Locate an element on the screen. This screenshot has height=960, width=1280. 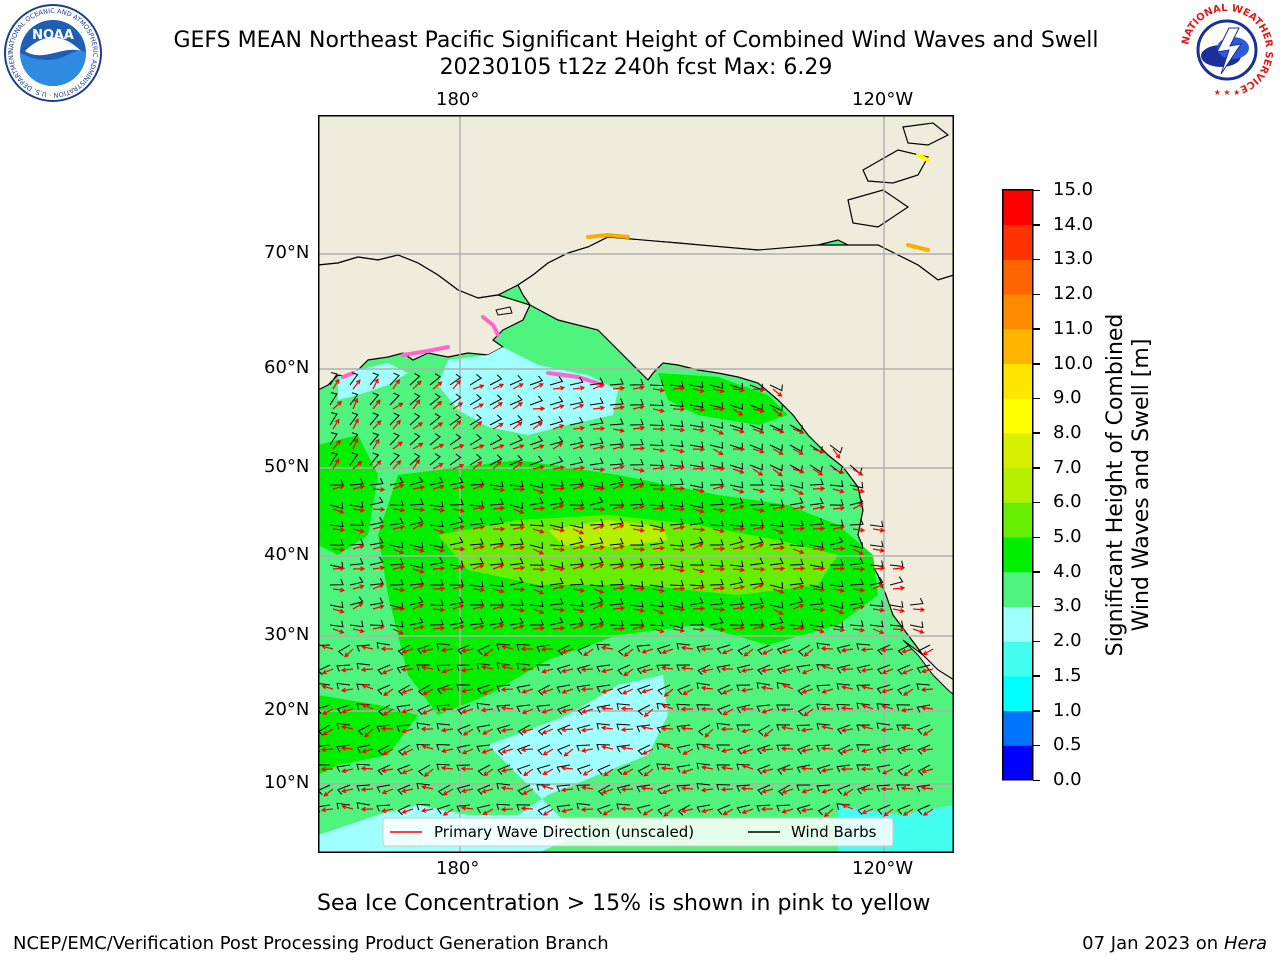
lat-label-20n: 20°N is located at coordinates (287, 709).